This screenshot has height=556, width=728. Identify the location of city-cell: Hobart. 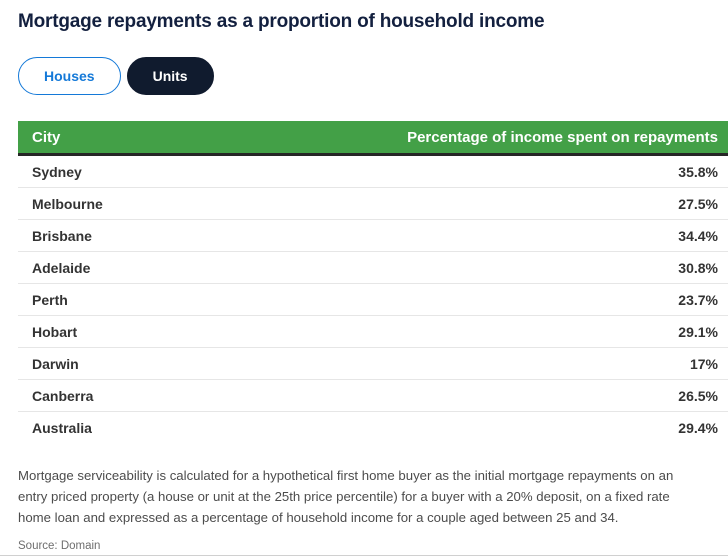
(55, 331).